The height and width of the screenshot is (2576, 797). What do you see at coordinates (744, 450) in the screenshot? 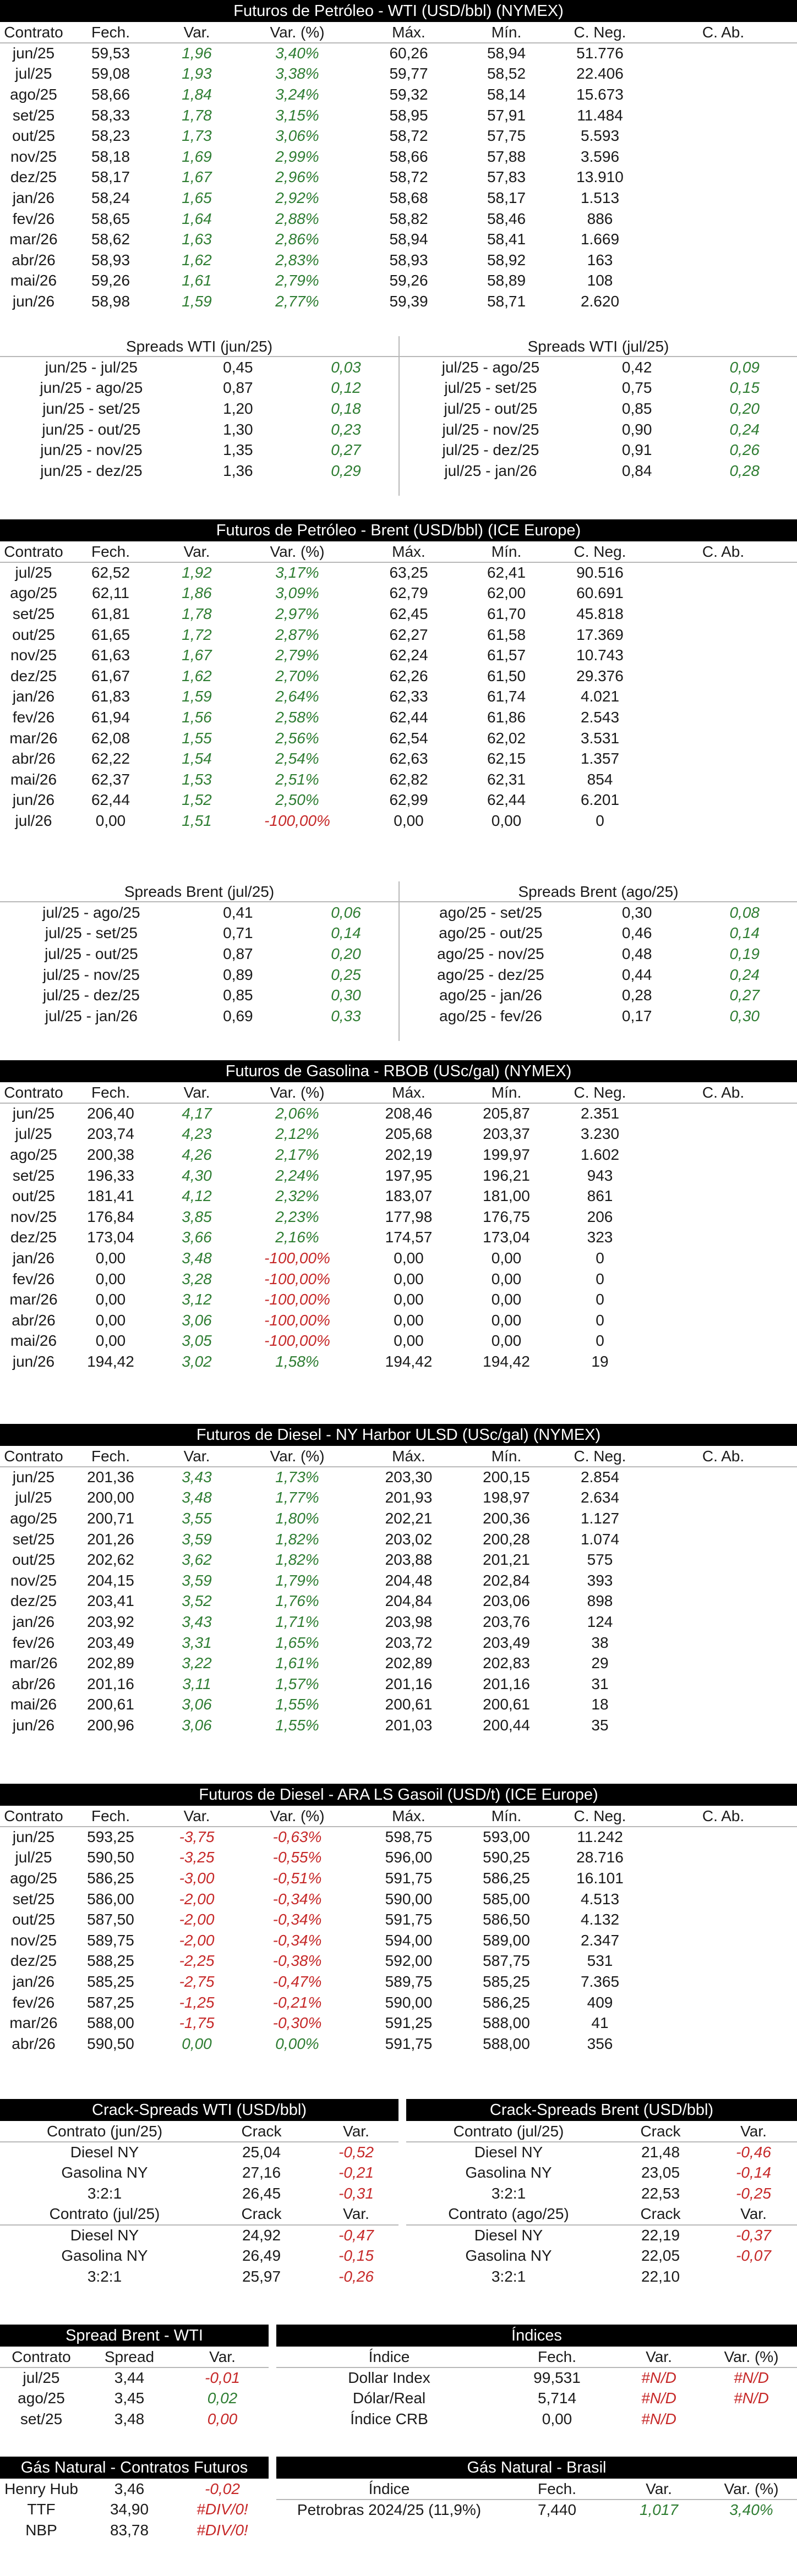
I see `spread-change: 0,26` at bounding box center [744, 450].